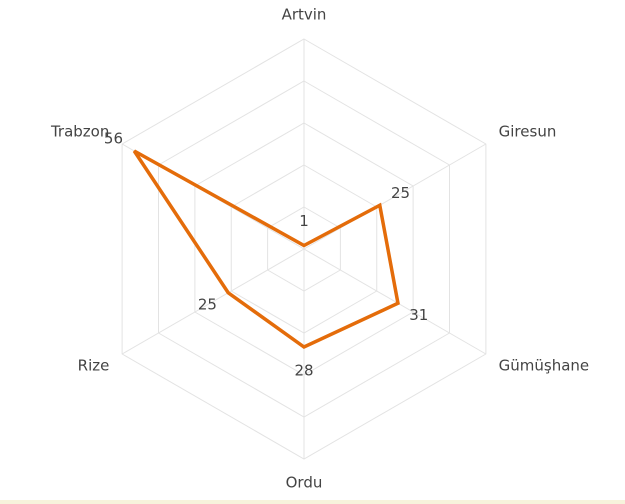  What do you see at coordinates (304, 15) in the screenshot?
I see `category-label: Artvin` at bounding box center [304, 15].